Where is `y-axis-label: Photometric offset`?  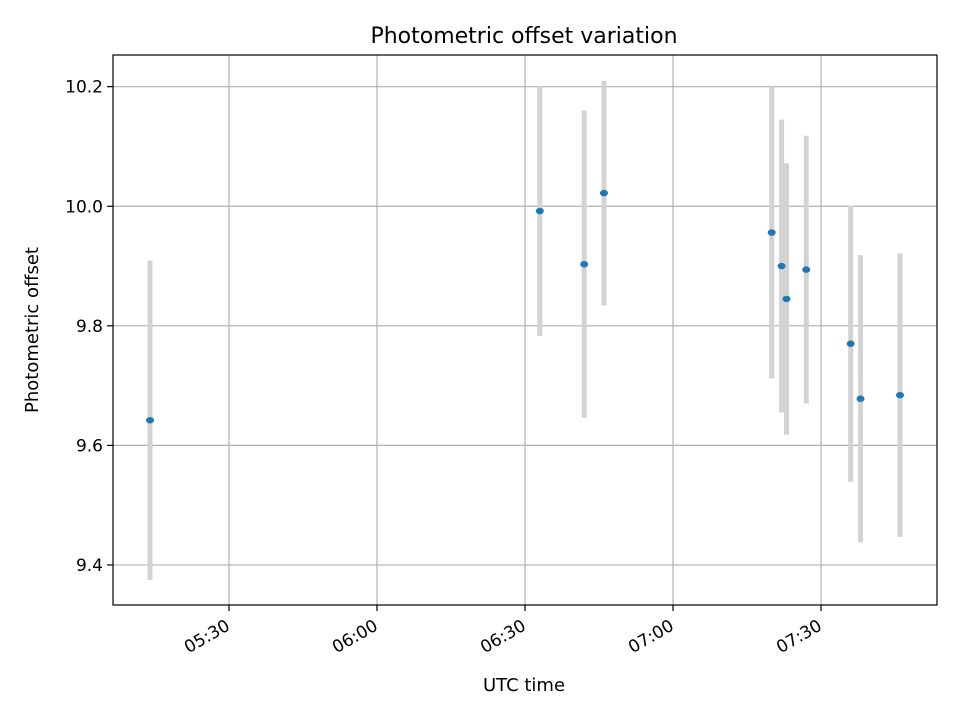
y-axis-label: Photometric offset is located at coordinates (32, 330).